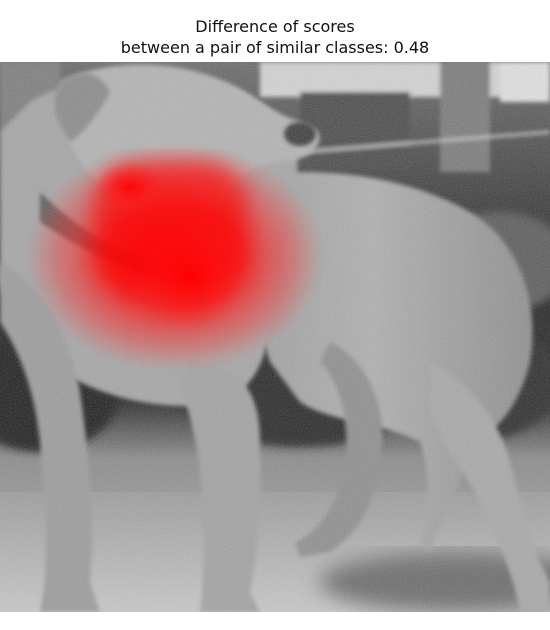  I want to click on title-line-1: Difference of scores, so click(275, 26).